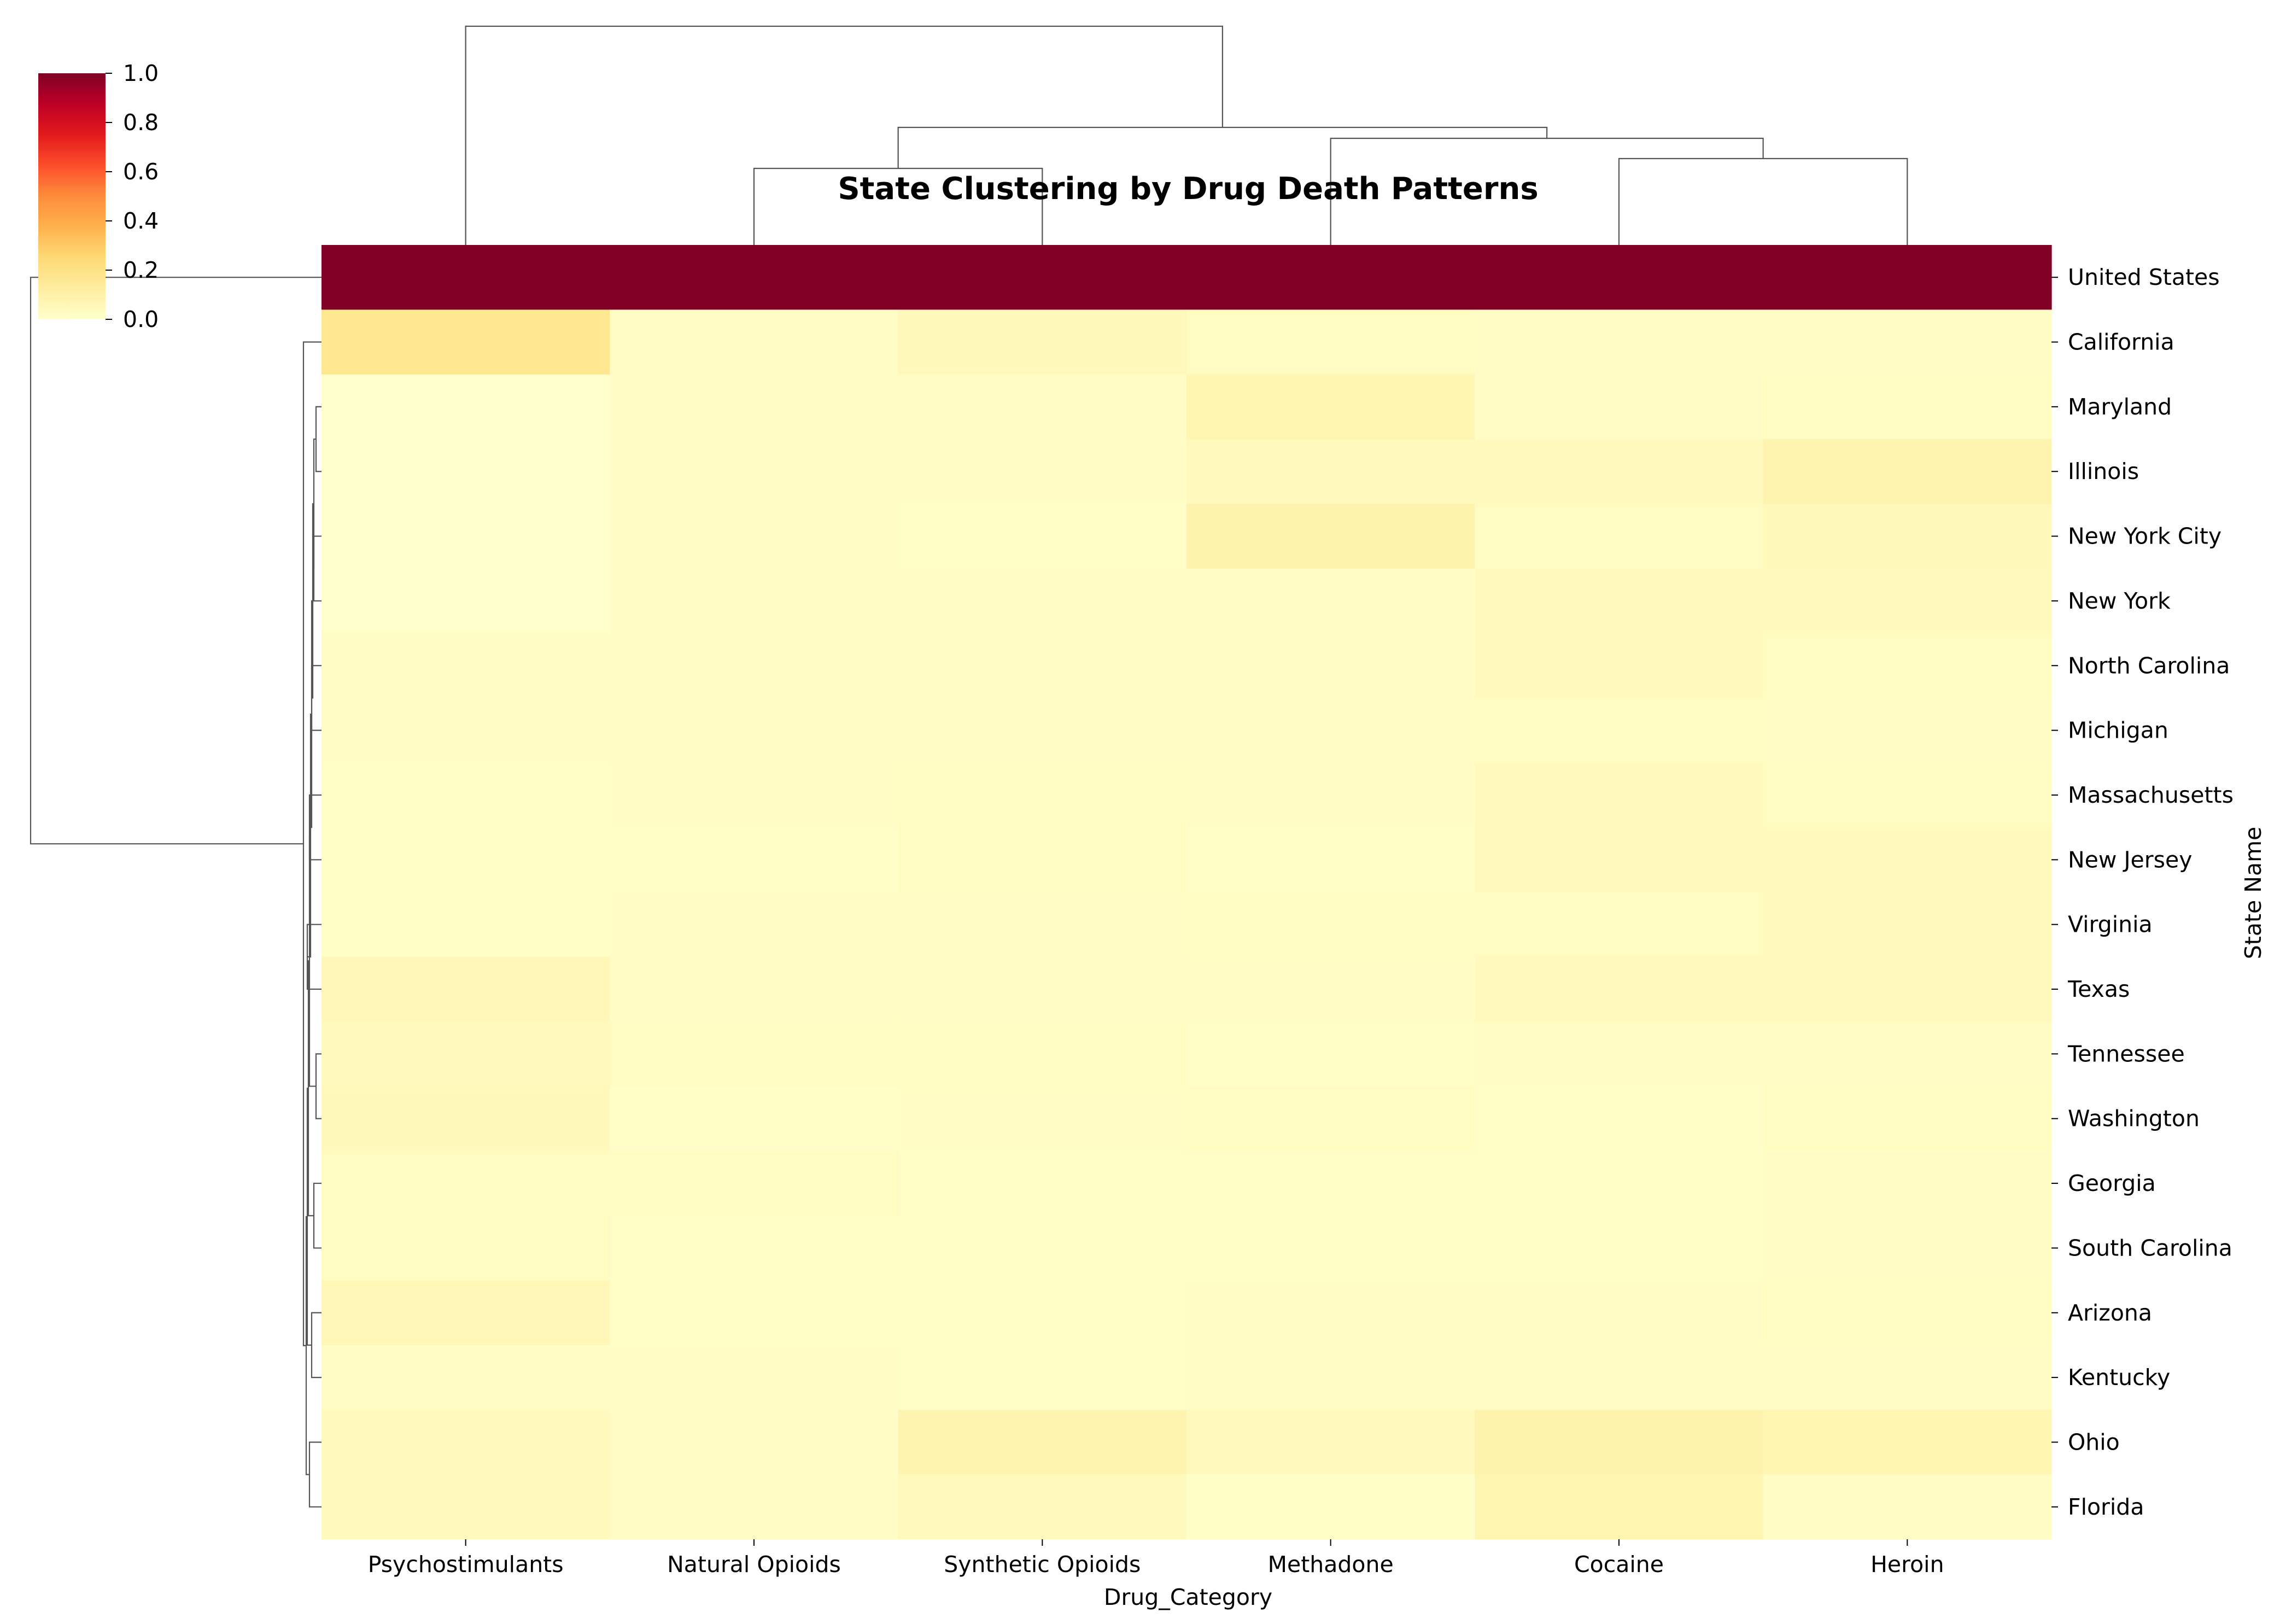 This screenshot has width=2280, height=1624. What do you see at coordinates (141, 270) in the screenshot?
I see `colorbar-tick-label: 0.2` at bounding box center [141, 270].